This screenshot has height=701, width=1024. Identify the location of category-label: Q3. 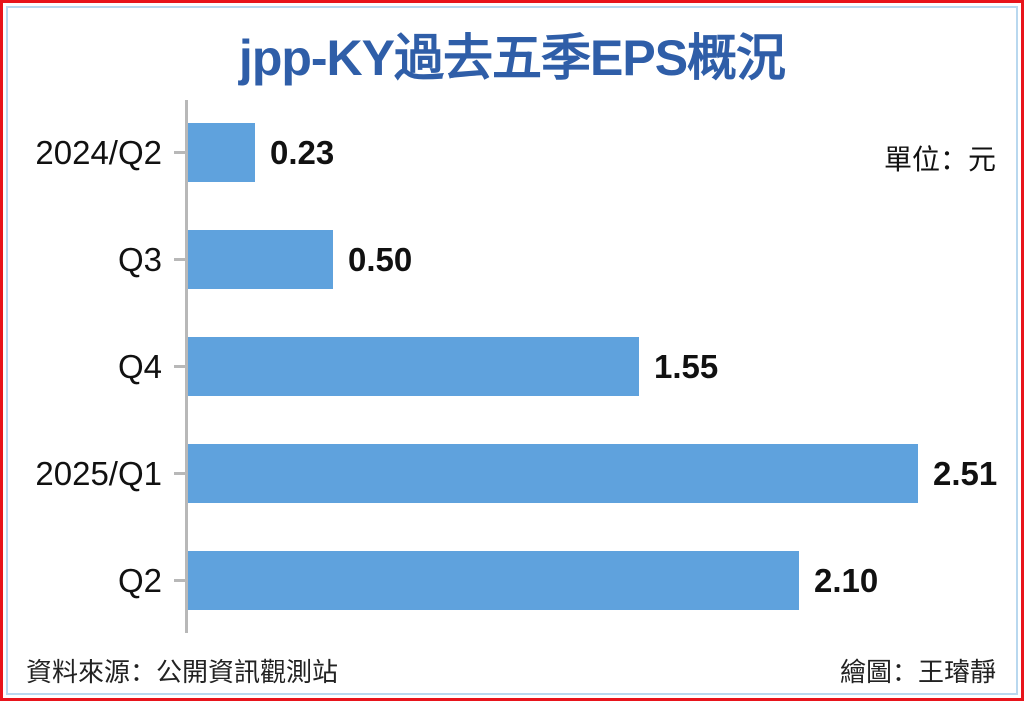
(139, 259).